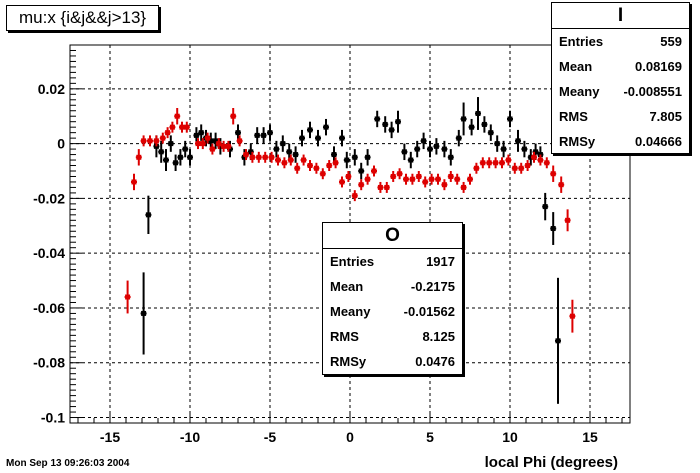 The width and height of the screenshot is (700, 473). What do you see at coordinates (68, 463) in the screenshot?
I see `timestamp: Mon Sep 13 09:26:03 2004` at bounding box center [68, 463].